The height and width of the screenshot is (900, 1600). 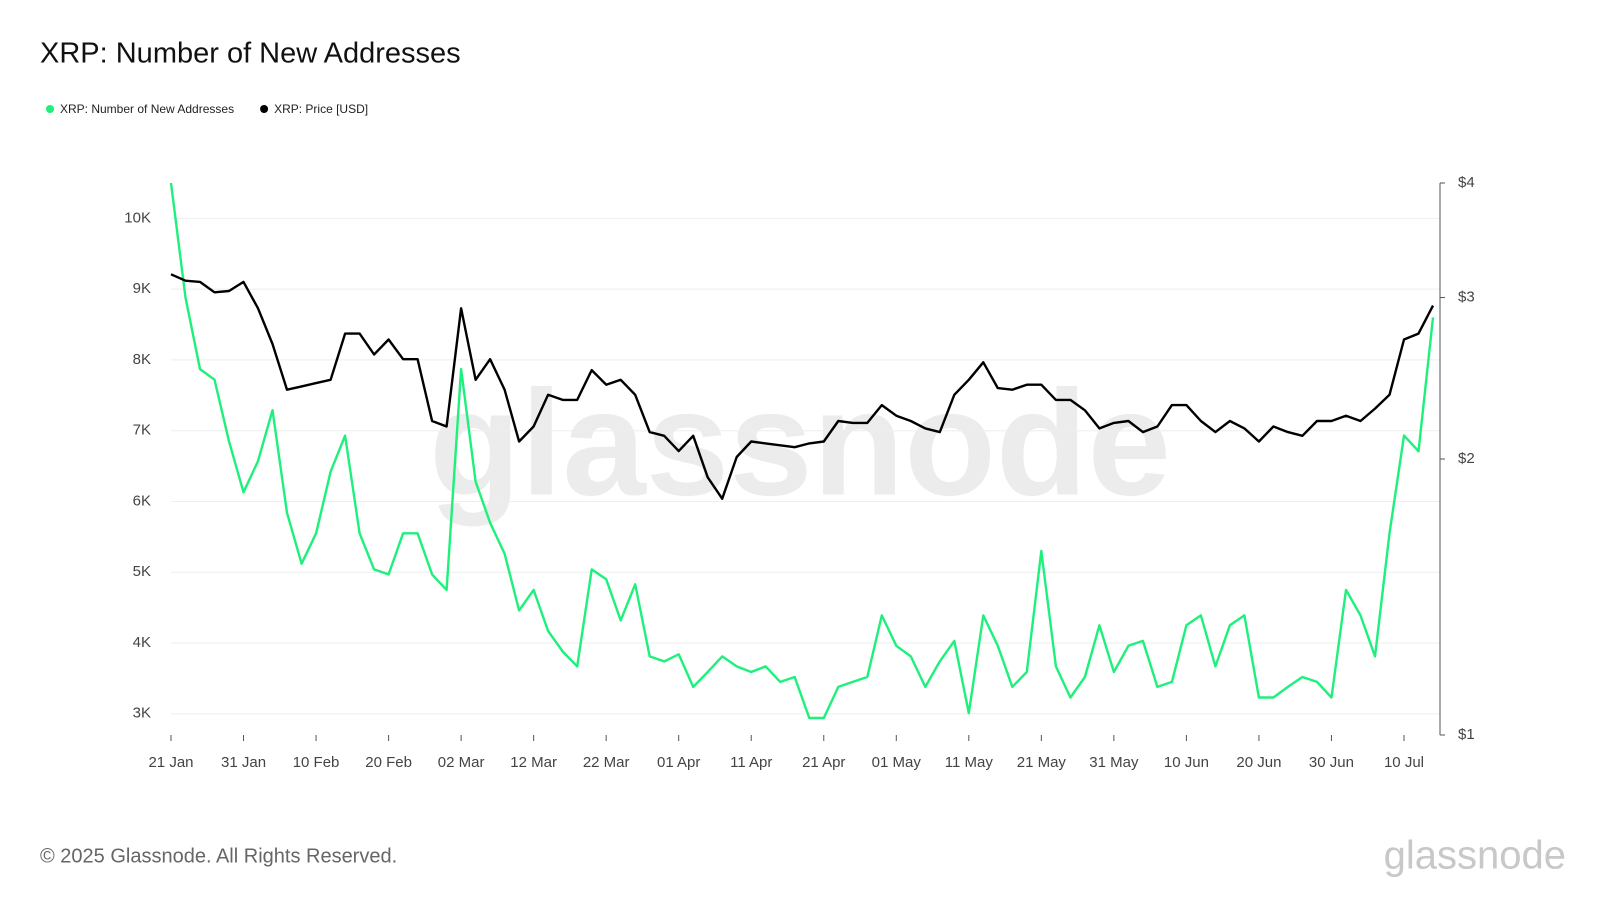 I want to click on x-tick-label: 01 Apr, so click(x=678, y=762).